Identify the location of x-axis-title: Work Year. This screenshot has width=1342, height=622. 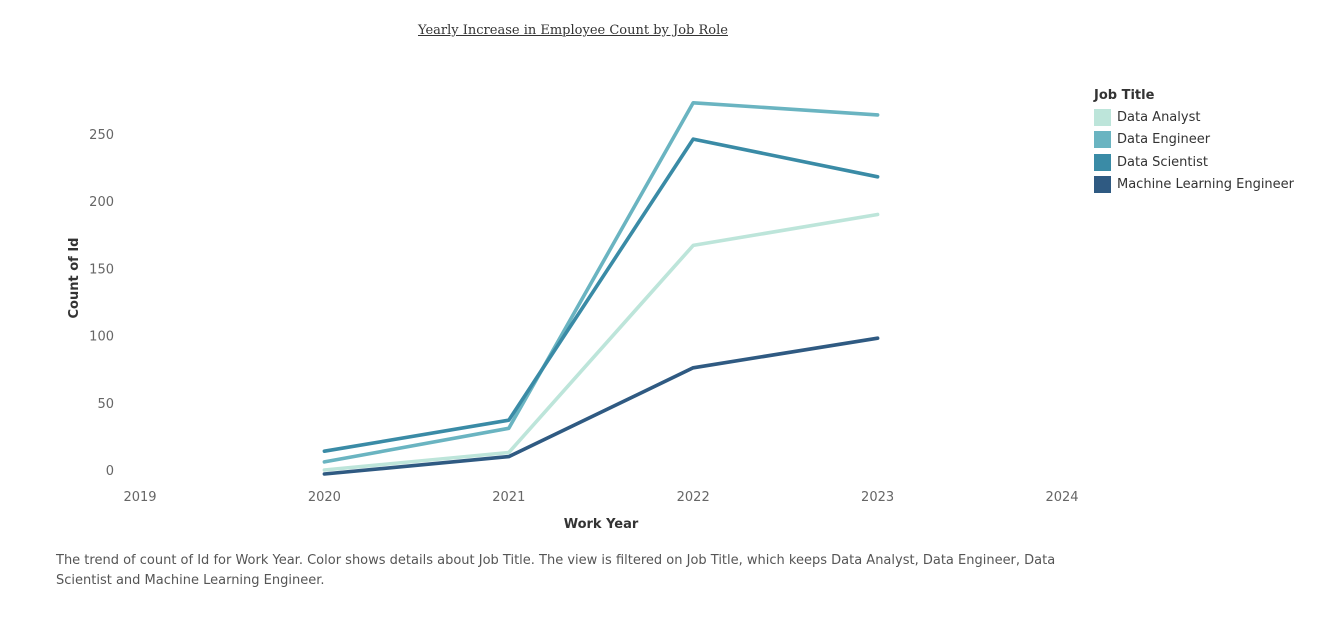
(601, 524).